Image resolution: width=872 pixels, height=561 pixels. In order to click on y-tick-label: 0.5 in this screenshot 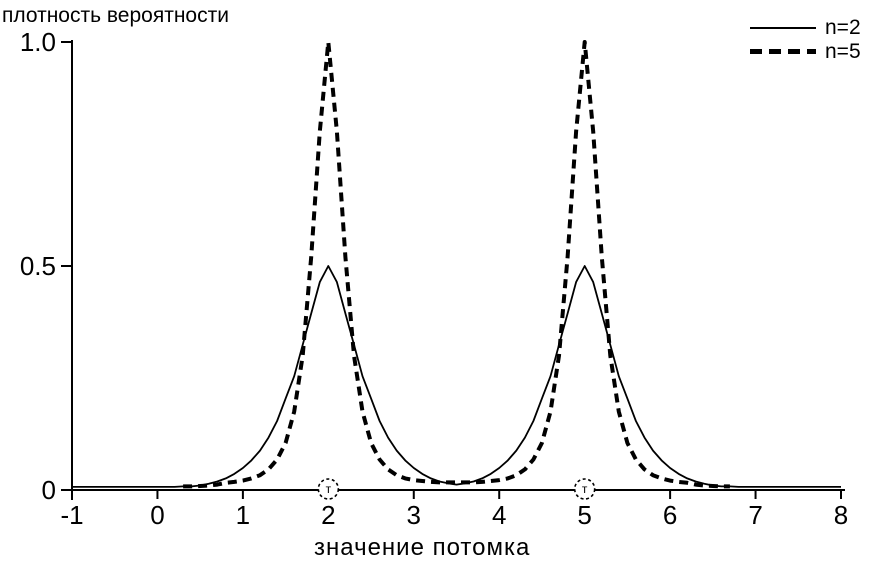, I will do `click(38, 266)`.